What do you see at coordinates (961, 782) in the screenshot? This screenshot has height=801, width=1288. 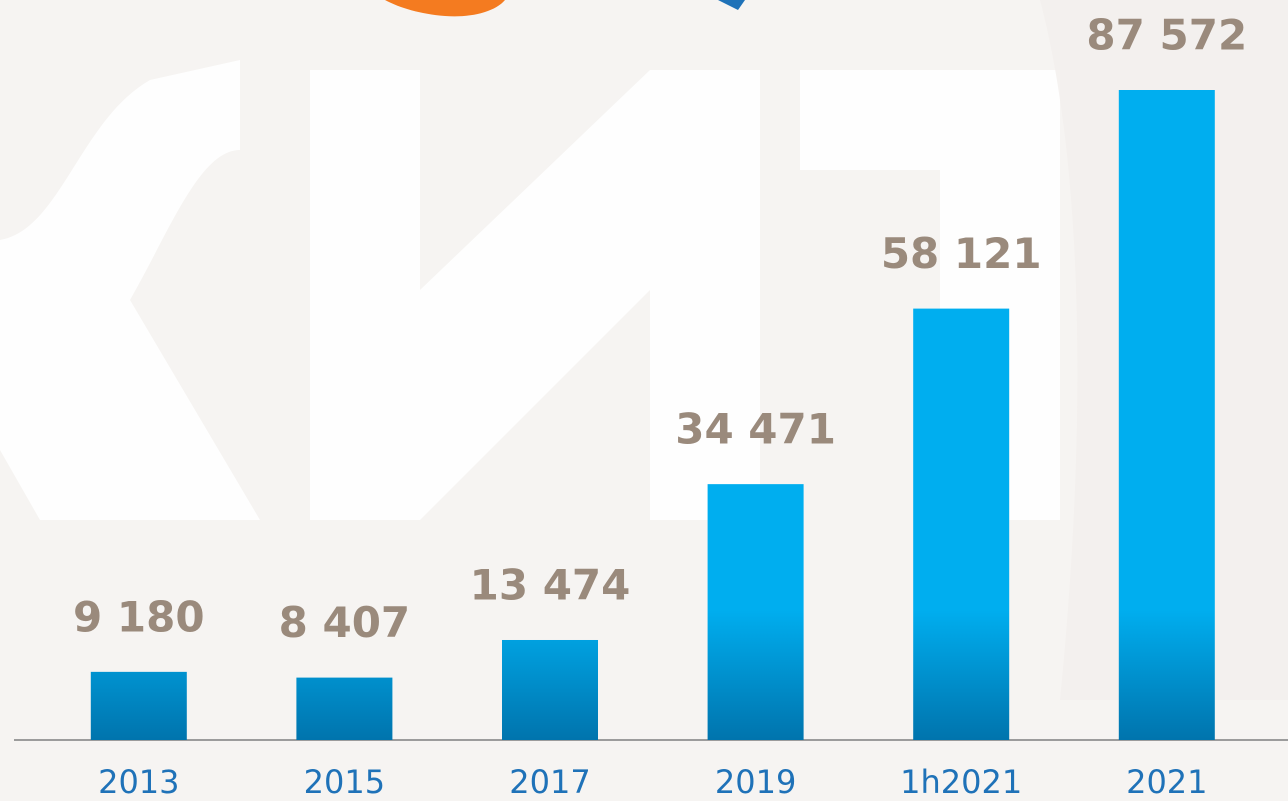 I see `x-tick-label: 1h2021` at bounding box center [961, 782].